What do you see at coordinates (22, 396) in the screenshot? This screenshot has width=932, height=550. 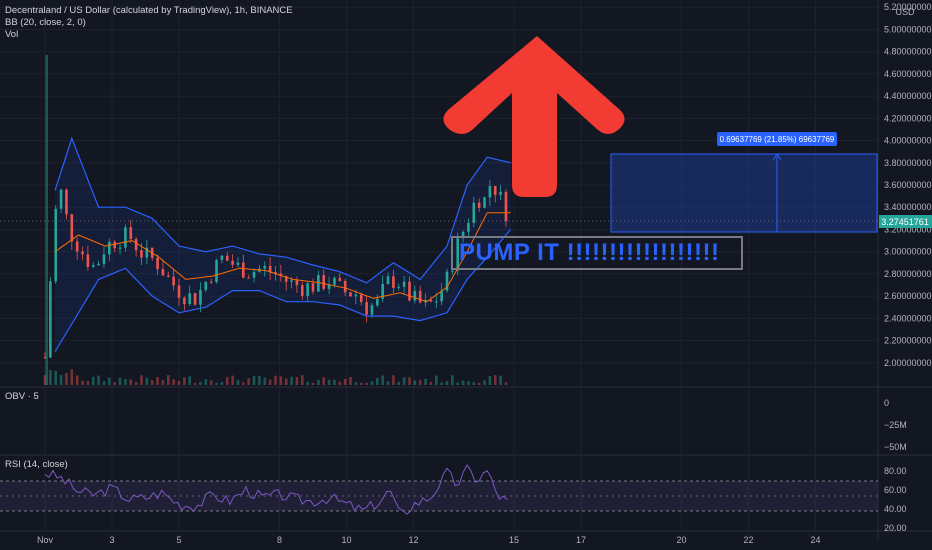 I see `obv-legend: OBV · 5` at bounding box center [22, 396].